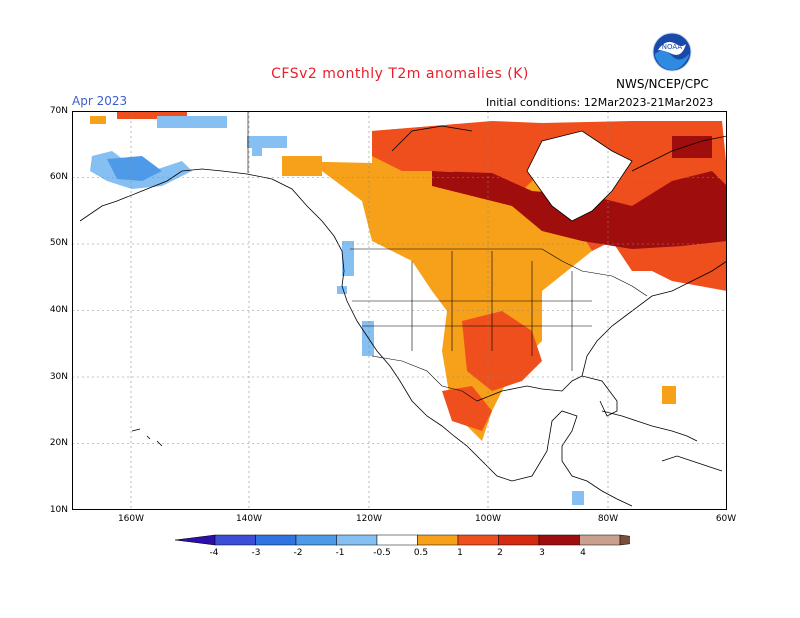 This screenshot has height=618, width=800. I want to click on initial-conditions-label: Initial conditions: 12Mar2023-21Mar2023, so click(600, 102).